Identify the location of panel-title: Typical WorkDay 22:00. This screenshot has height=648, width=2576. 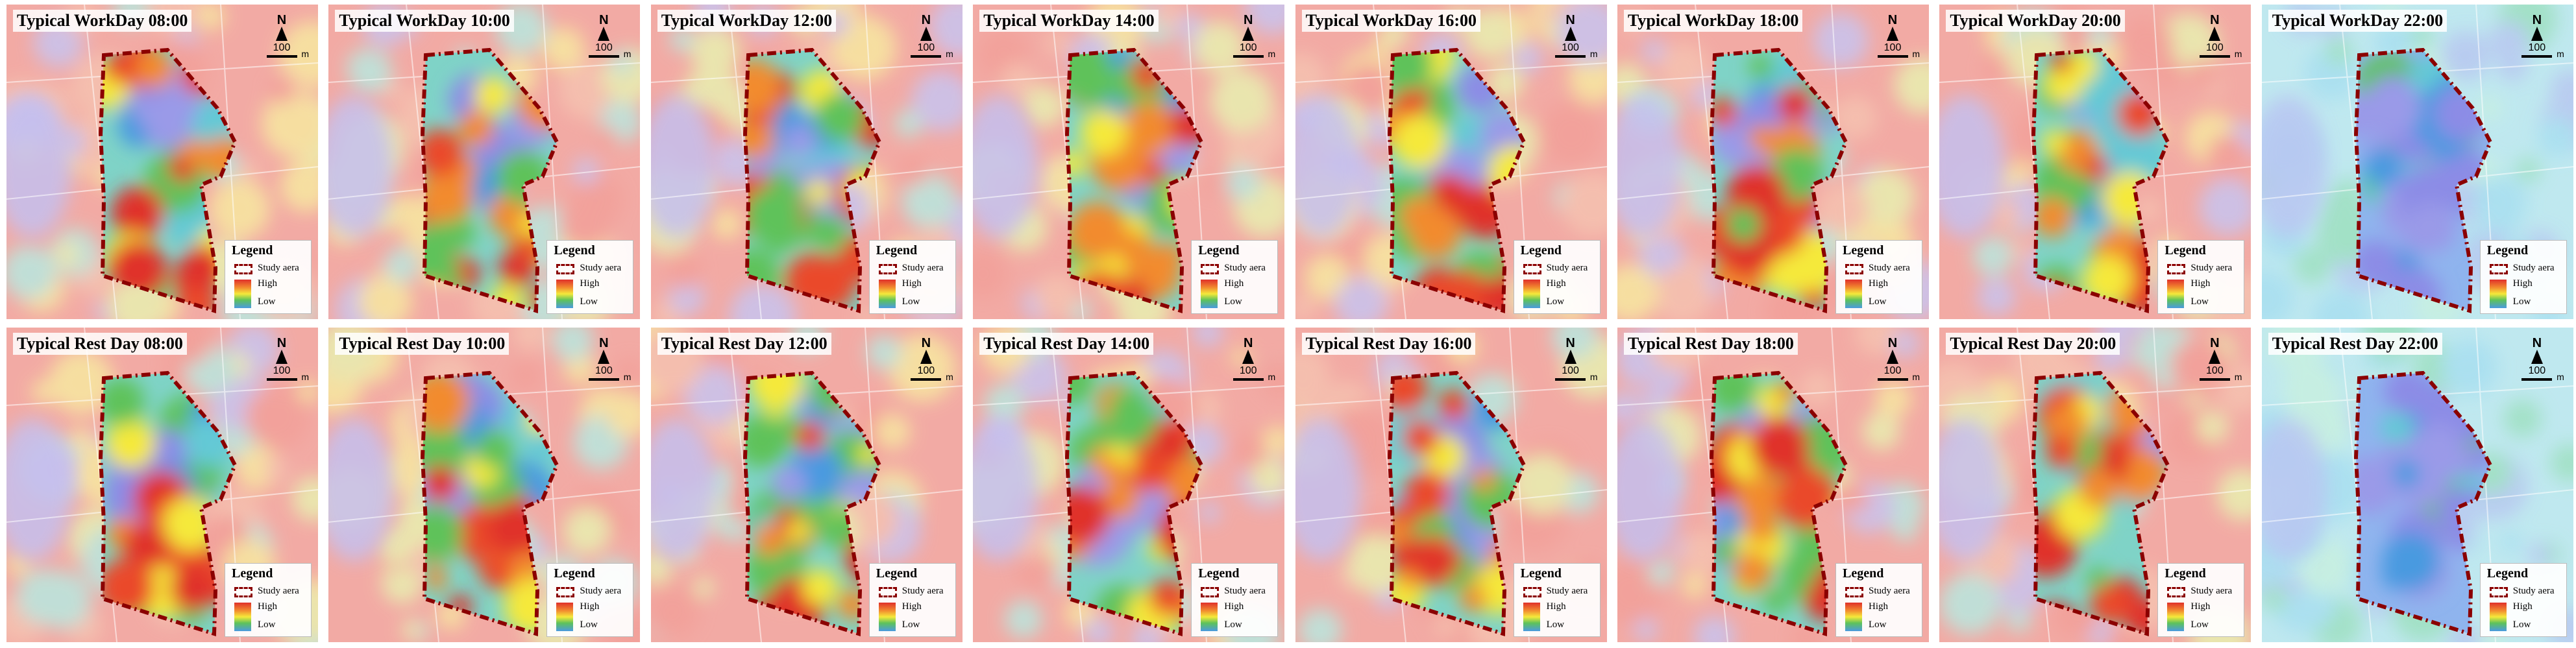
(2357, 21).